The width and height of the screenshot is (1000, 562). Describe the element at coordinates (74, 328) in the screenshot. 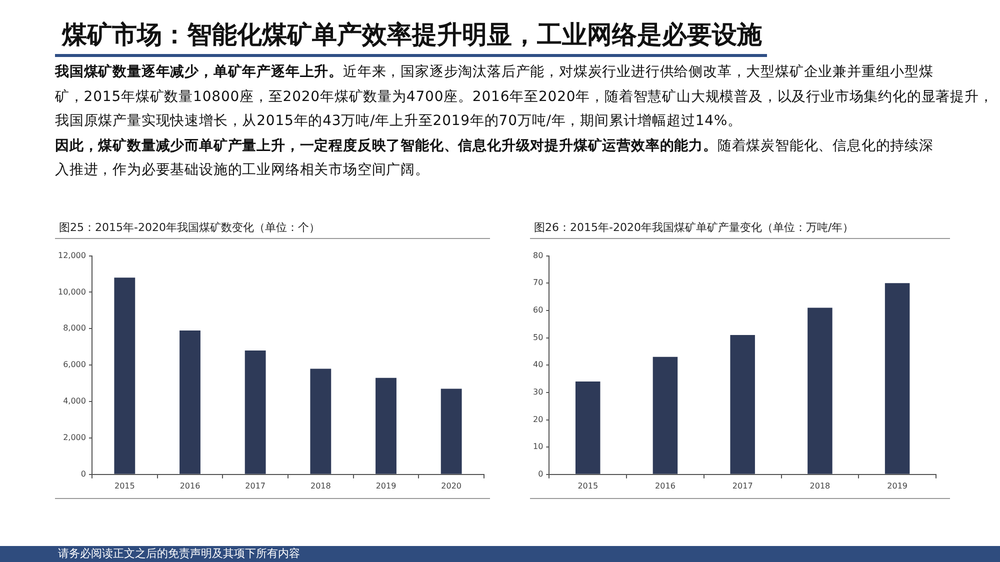

I see `y-tick-label: 8,000` at that location.